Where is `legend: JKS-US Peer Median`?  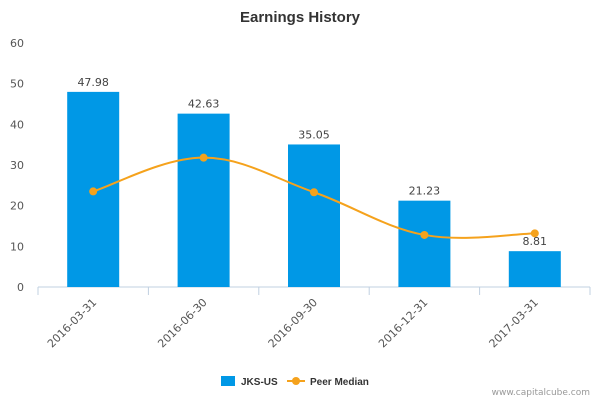 legend: JKS-US Peer Median is located at coordinates (295, 382).